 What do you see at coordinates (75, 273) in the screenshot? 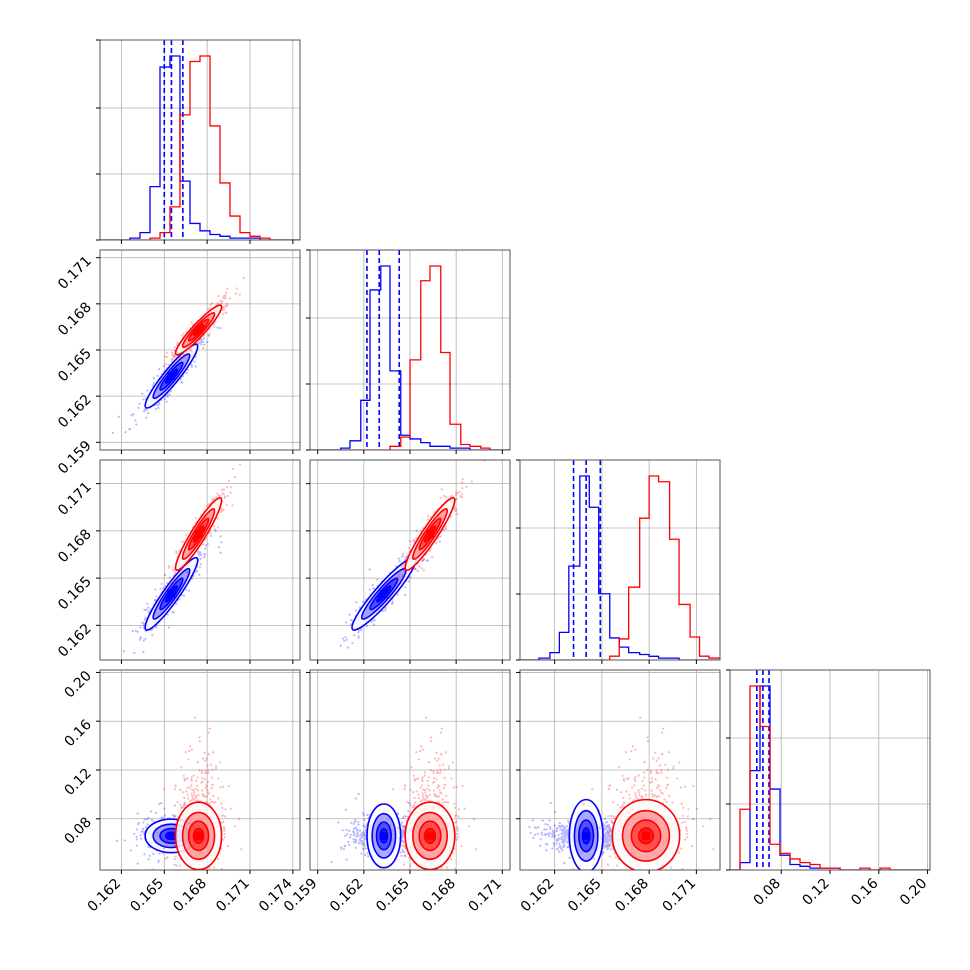
I see `y-tick-label: 0.171` at bounding box center [75, 273].